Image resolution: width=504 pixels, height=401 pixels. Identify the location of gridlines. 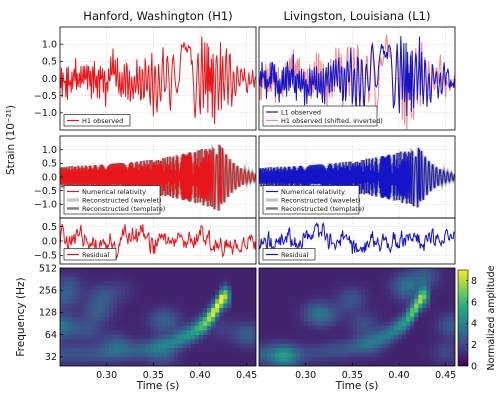
(357, 241).